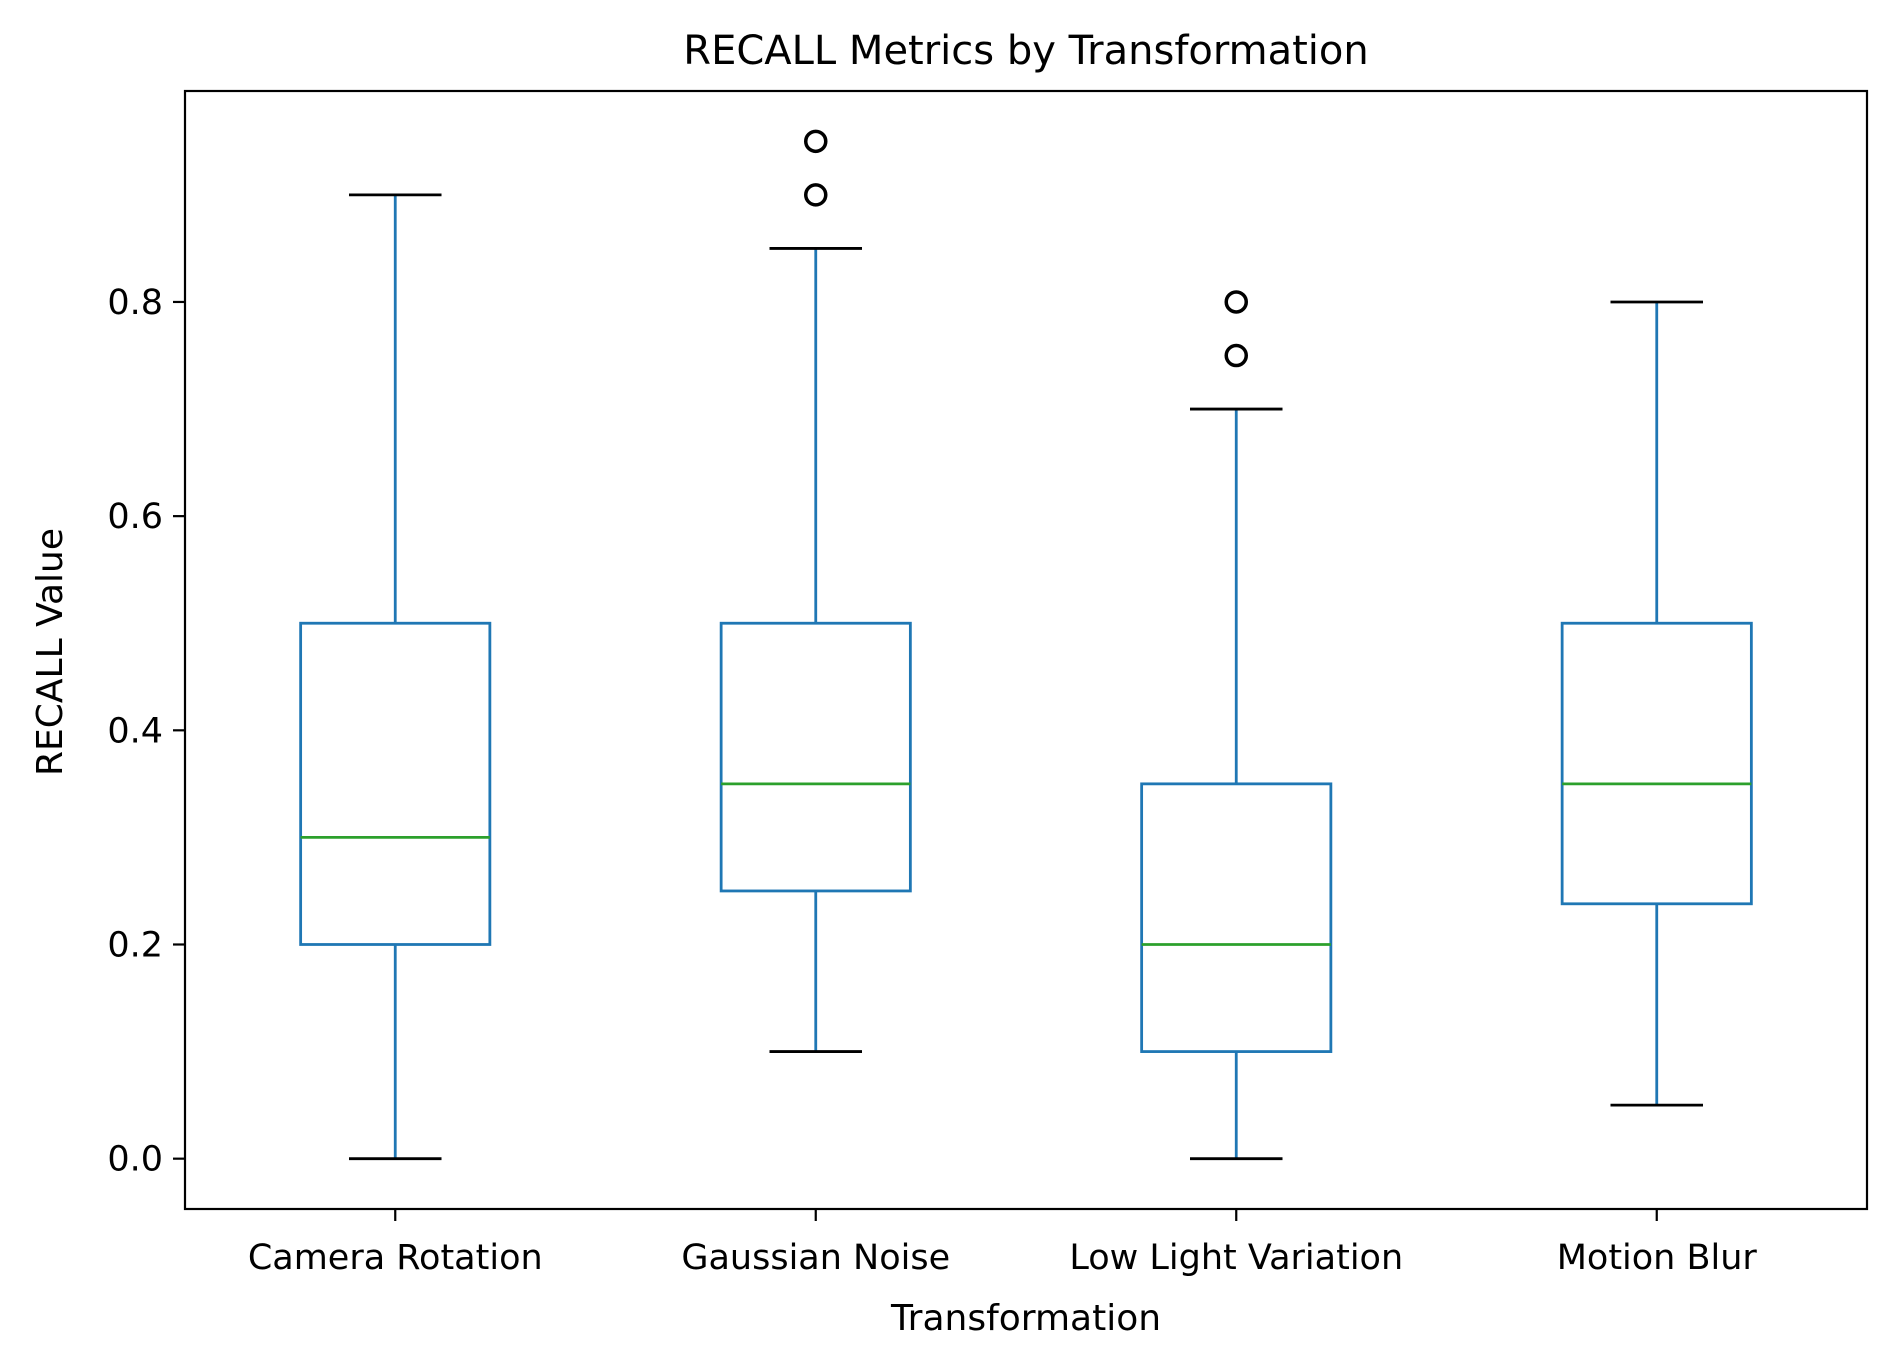 The height and width of the screenshot is (1368, 1889). What do you see at coordinates (395, 1258) in the screenshot?
I see `x-tick-label: Camera Rotation` at bounding box center [395, 1258].